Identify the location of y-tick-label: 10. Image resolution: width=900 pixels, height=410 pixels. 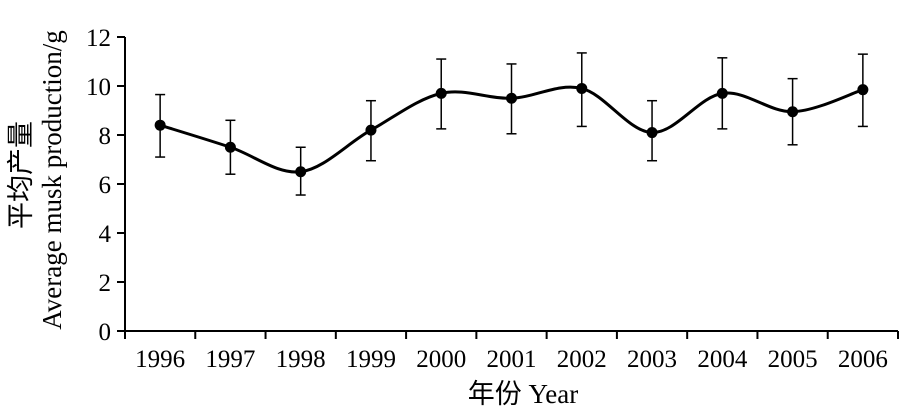
(98, 87).